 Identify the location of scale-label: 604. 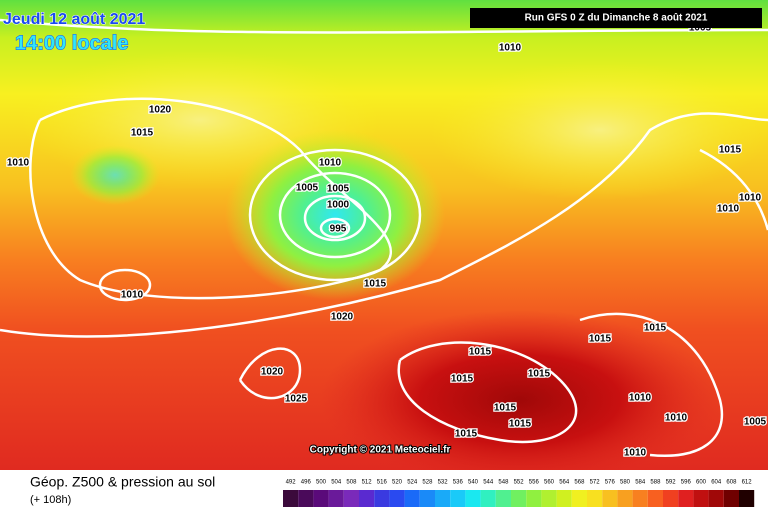
(716, 483).